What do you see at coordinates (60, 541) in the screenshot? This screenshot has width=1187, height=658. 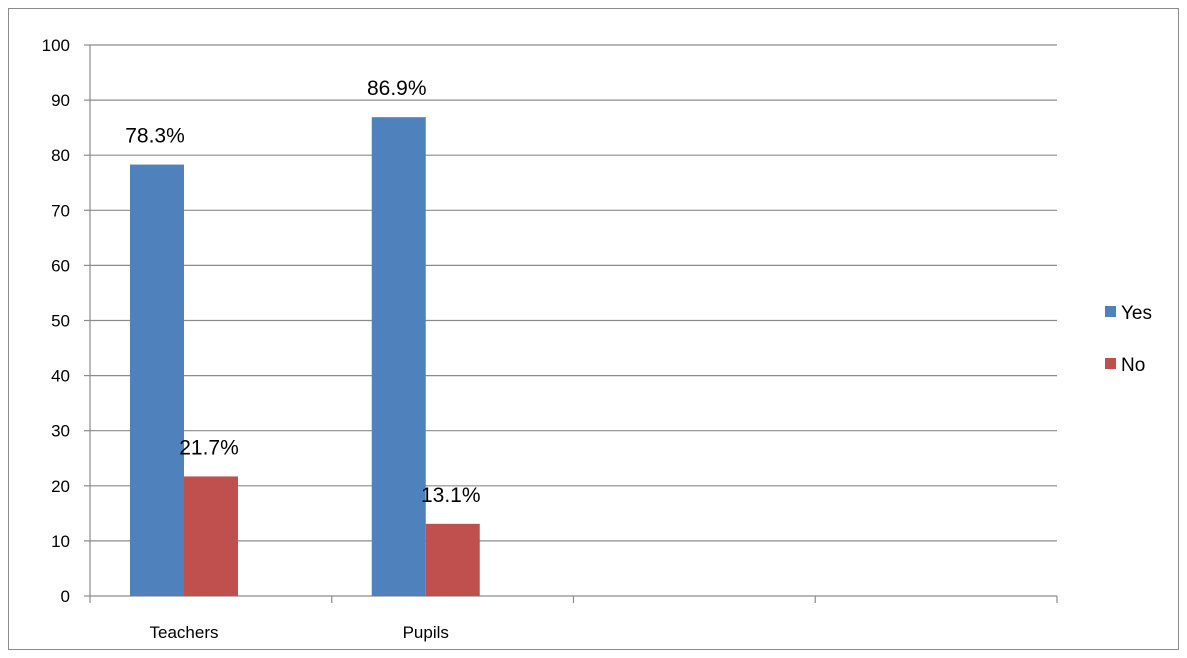 I see `y-tick-label-10: 10` at bounding box center [60, 541].